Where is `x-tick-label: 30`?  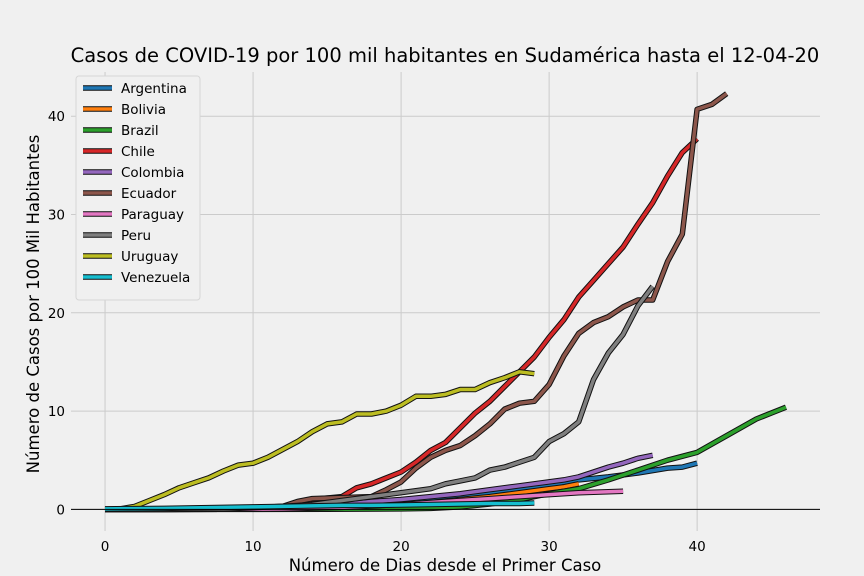
x-tick-label: 30 is located at coordinates (549, 547).